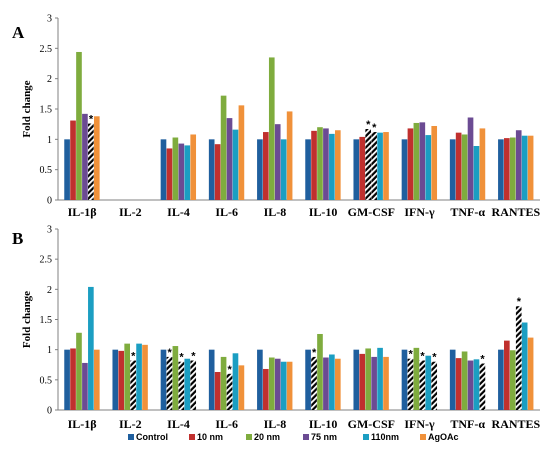 The image size is (550, 457). I want to click on bar-il2-control, so click(115, 379).